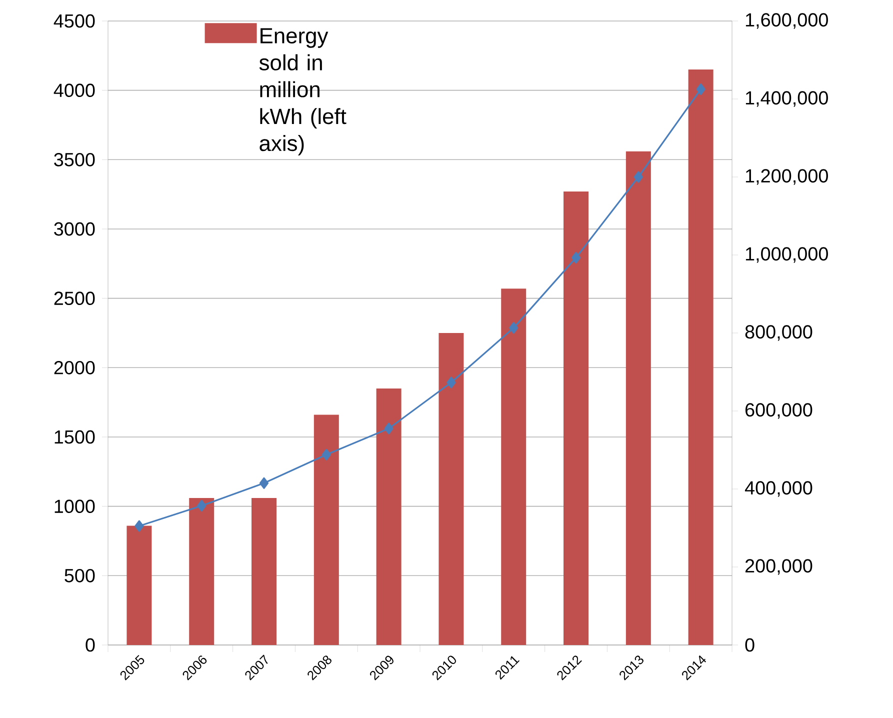 The image size is (893, 718). What do you see at coordinates (74, 367) in the screenshot?
I see `y-tick-label: 2000` at bounding box center [74, 367].